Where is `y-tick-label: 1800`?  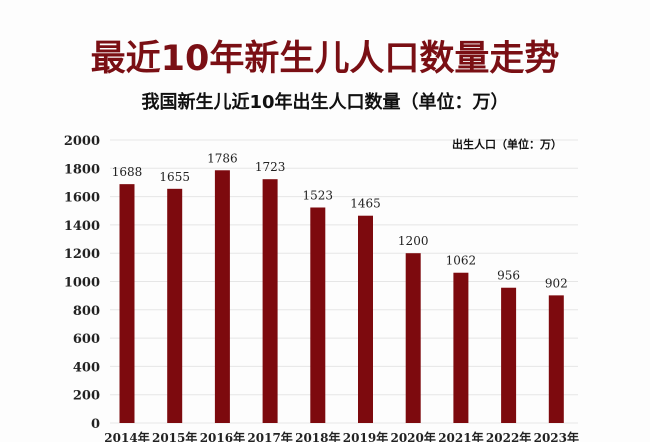 y-tick-label: 1800 is located at coordinates (82, 169).